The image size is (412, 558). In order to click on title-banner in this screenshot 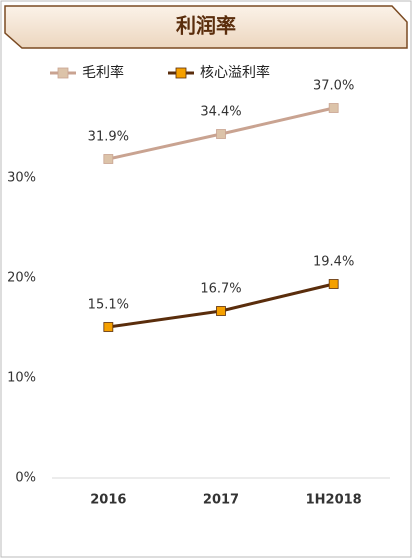, I will do `click(206, 27)`.